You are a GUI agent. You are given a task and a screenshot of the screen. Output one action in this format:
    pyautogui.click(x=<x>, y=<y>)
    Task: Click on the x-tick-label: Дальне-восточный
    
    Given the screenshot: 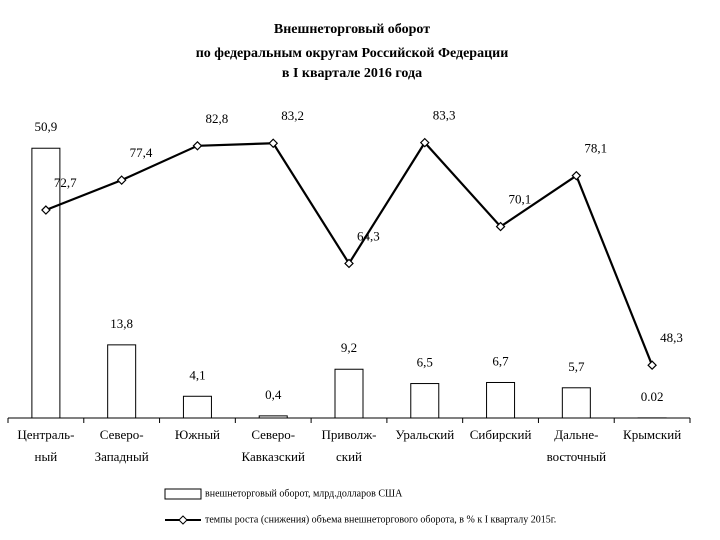 What is the action you would take?
    pyautogui.click(x=577, y=445)
    